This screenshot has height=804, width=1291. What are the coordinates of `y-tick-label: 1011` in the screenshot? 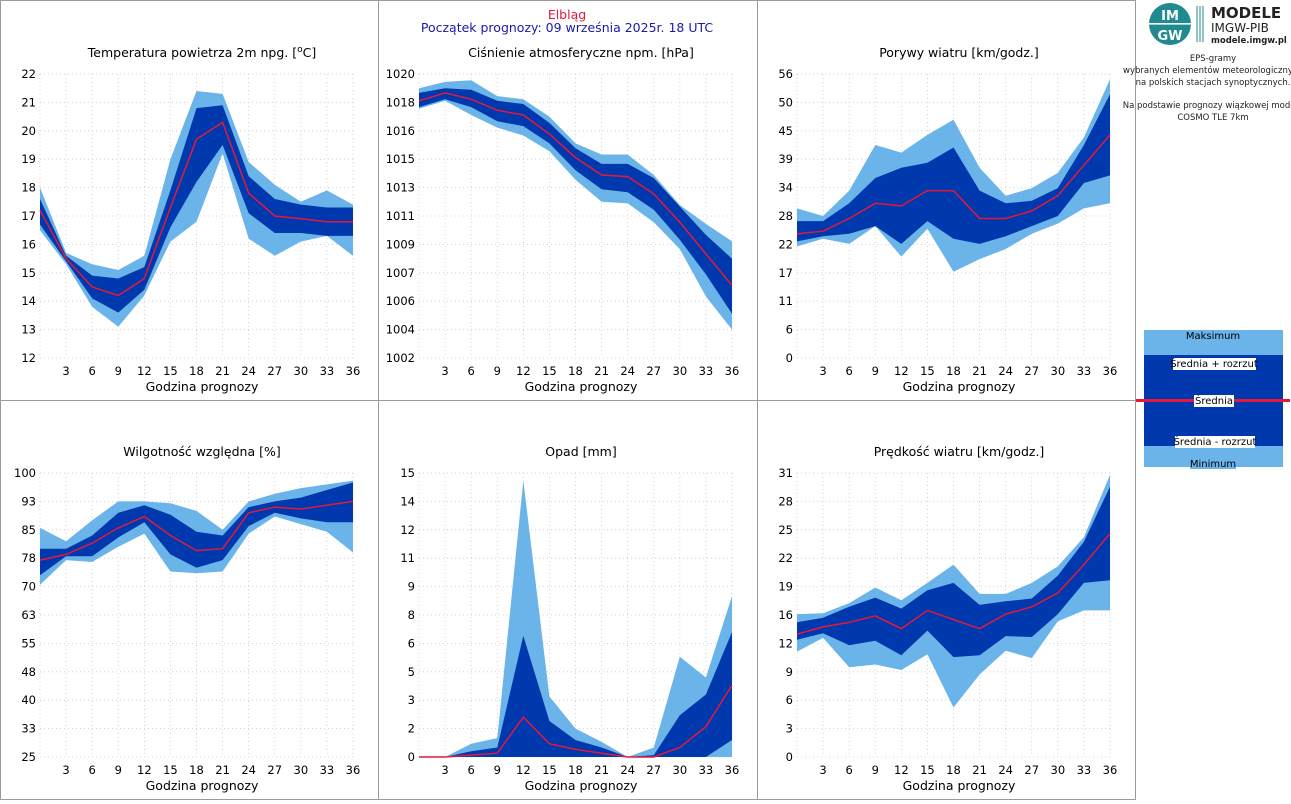 It's located at (400, 216).